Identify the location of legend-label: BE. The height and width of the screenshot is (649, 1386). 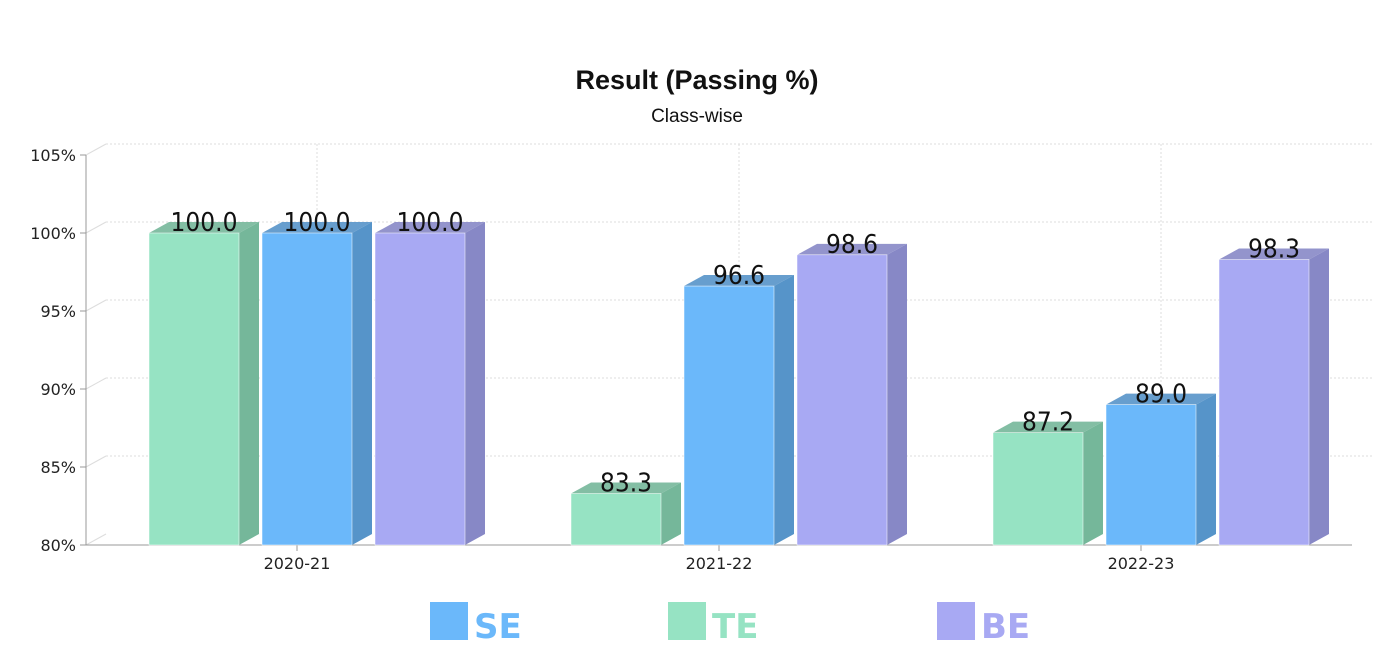
(1005, 627).